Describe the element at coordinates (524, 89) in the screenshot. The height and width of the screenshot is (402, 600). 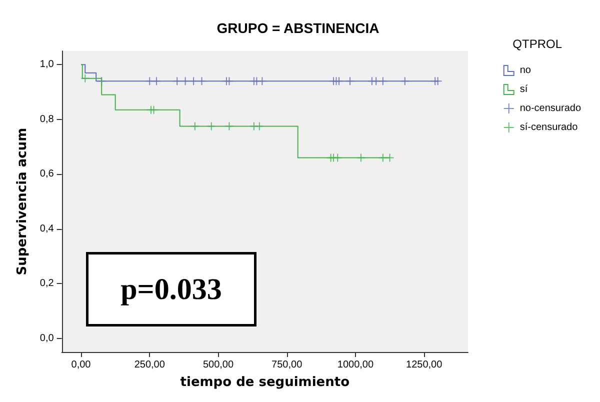
I see `legend-label: sí` at that location.